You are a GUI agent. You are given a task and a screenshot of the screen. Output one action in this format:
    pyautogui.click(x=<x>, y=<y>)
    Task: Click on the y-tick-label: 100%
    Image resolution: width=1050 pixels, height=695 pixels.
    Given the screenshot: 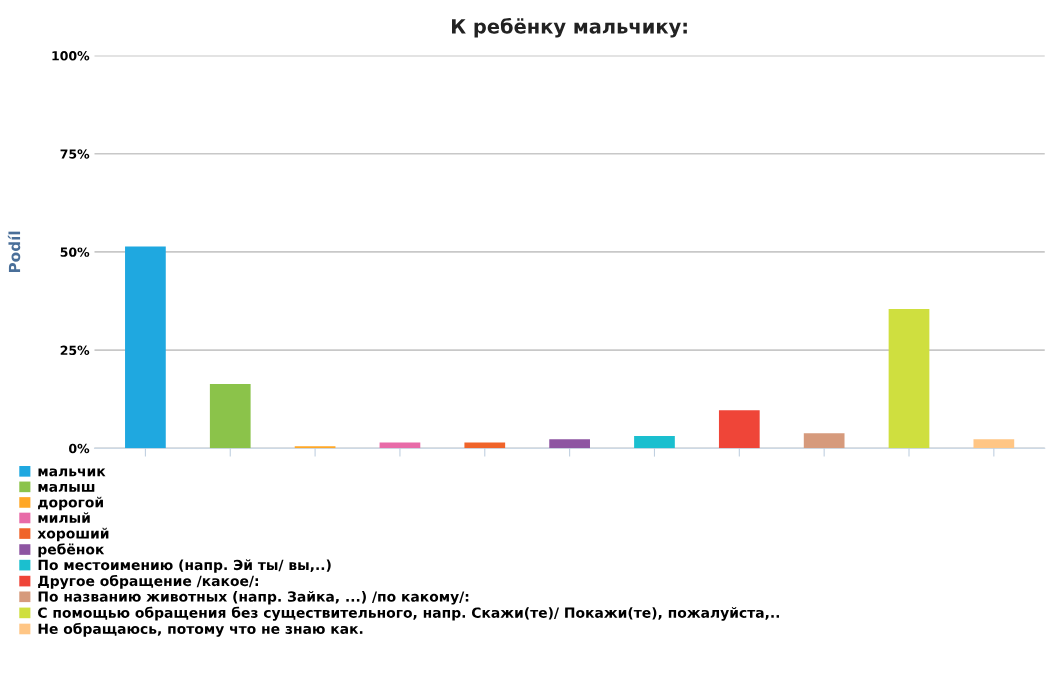 What is the action you would take?
    pyautogui.click(x=71, y=56)
    